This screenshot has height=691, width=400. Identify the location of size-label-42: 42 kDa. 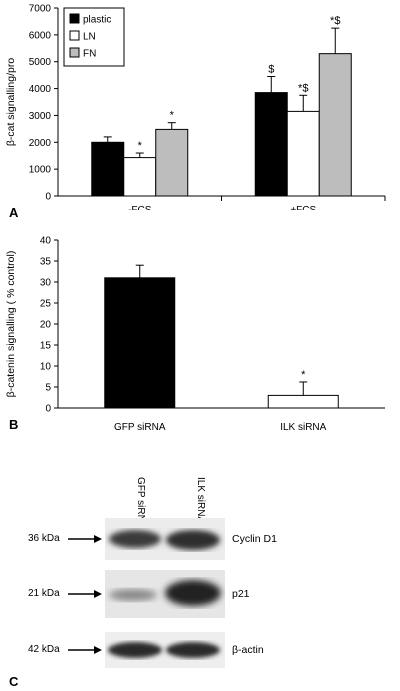
(44, 649).